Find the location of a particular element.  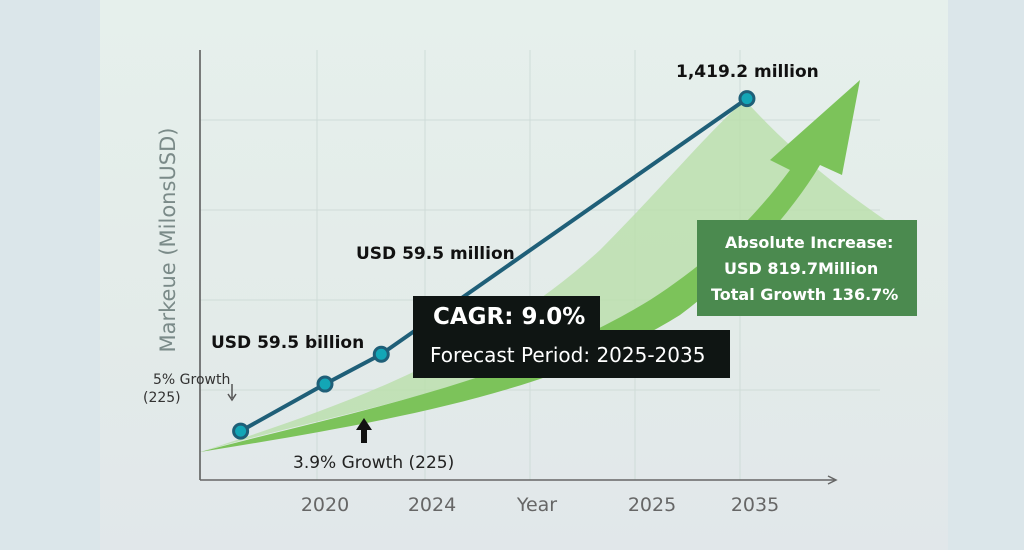

absolute-title: Absolute Increase: is located at coordinates (809, 242).